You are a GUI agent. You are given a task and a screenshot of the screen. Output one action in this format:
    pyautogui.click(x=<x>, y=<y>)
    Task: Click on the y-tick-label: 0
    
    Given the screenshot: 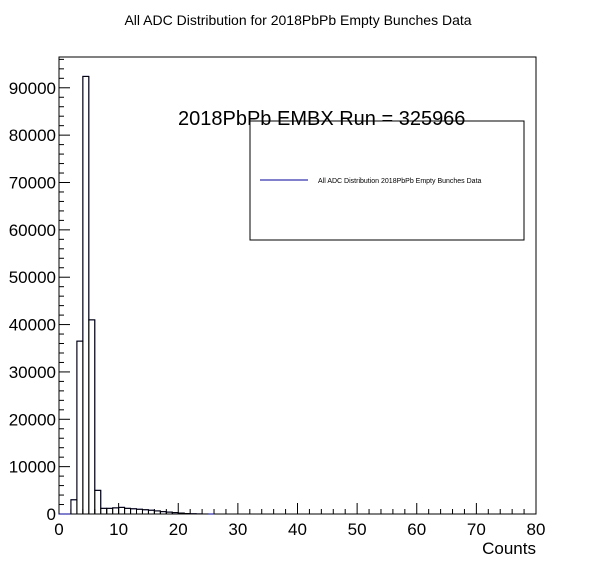 What is the action you would take?
    pyautogui.click(x=51, y=514)
    